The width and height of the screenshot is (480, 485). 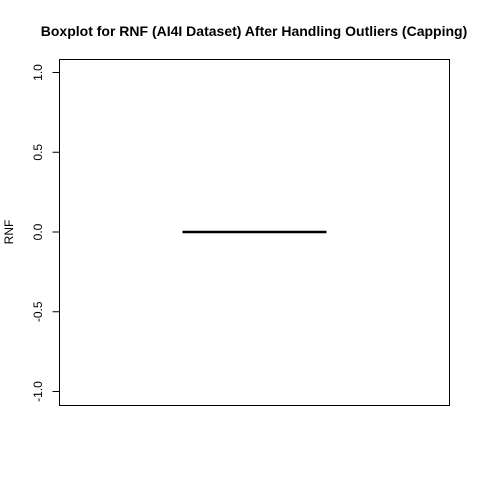 I want to click on y-tick-label: 0.0, so click(x=38, y=231).